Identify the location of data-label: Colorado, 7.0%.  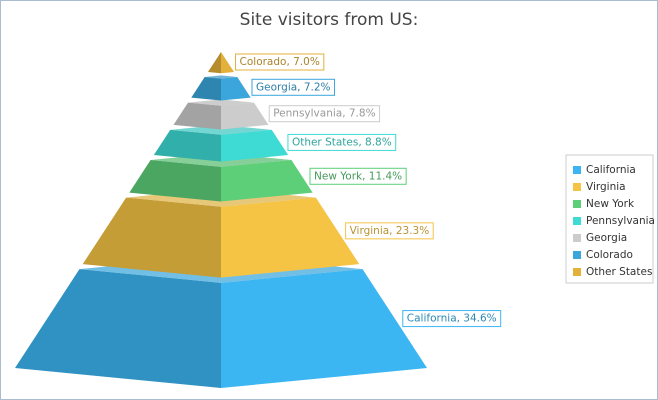
(280, 62).